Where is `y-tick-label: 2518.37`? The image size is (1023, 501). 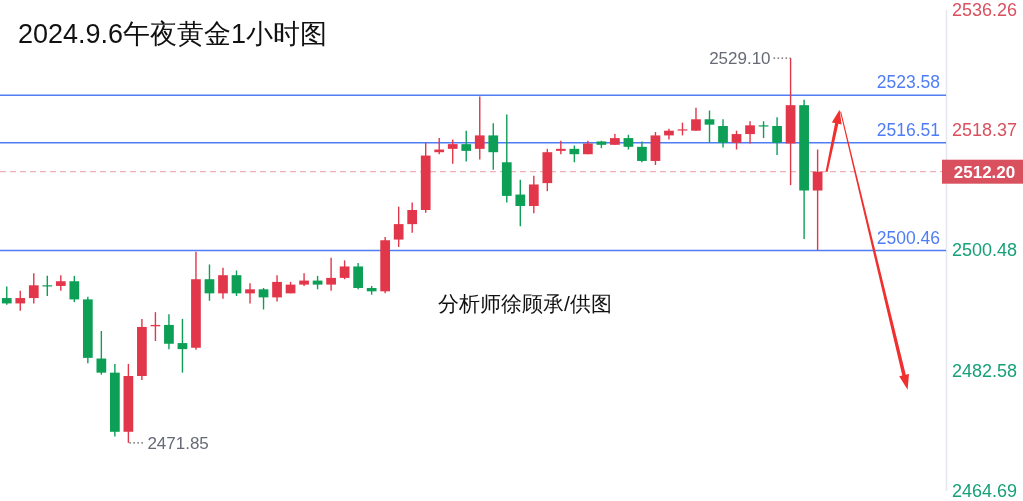 y-tick-label: 2518.37 is located at coordinates (984, 130).